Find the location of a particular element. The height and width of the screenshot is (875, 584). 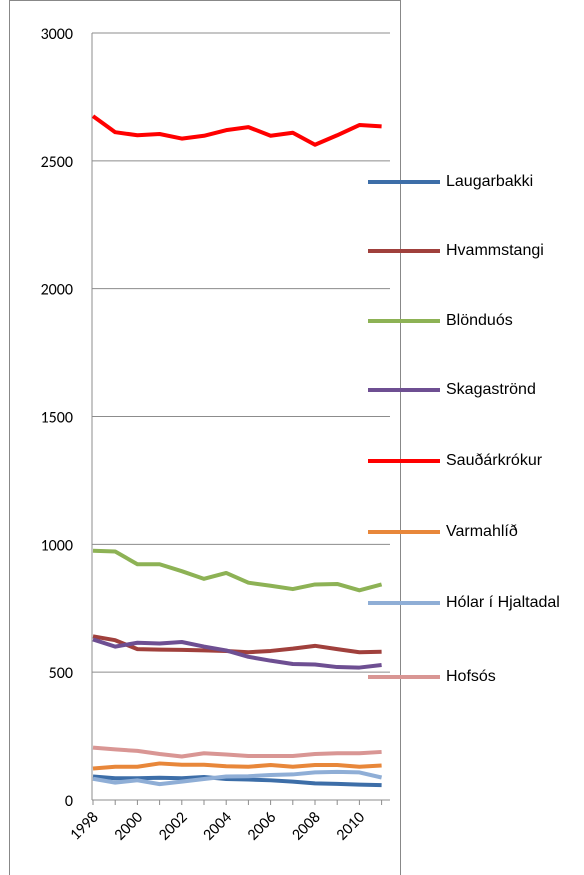

legend-label: Varmahlíð is located at coordinates (482, 531).